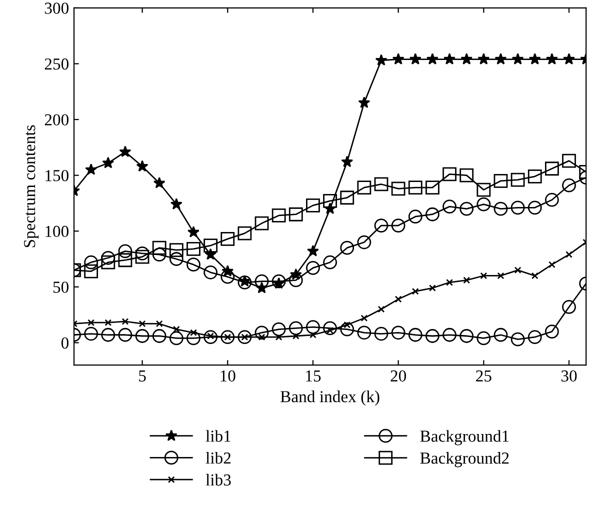  What do you see at coordinates (228, 376) in the screenshot?
I see `x-tick-label: 10` at bounding box center [228, 376].